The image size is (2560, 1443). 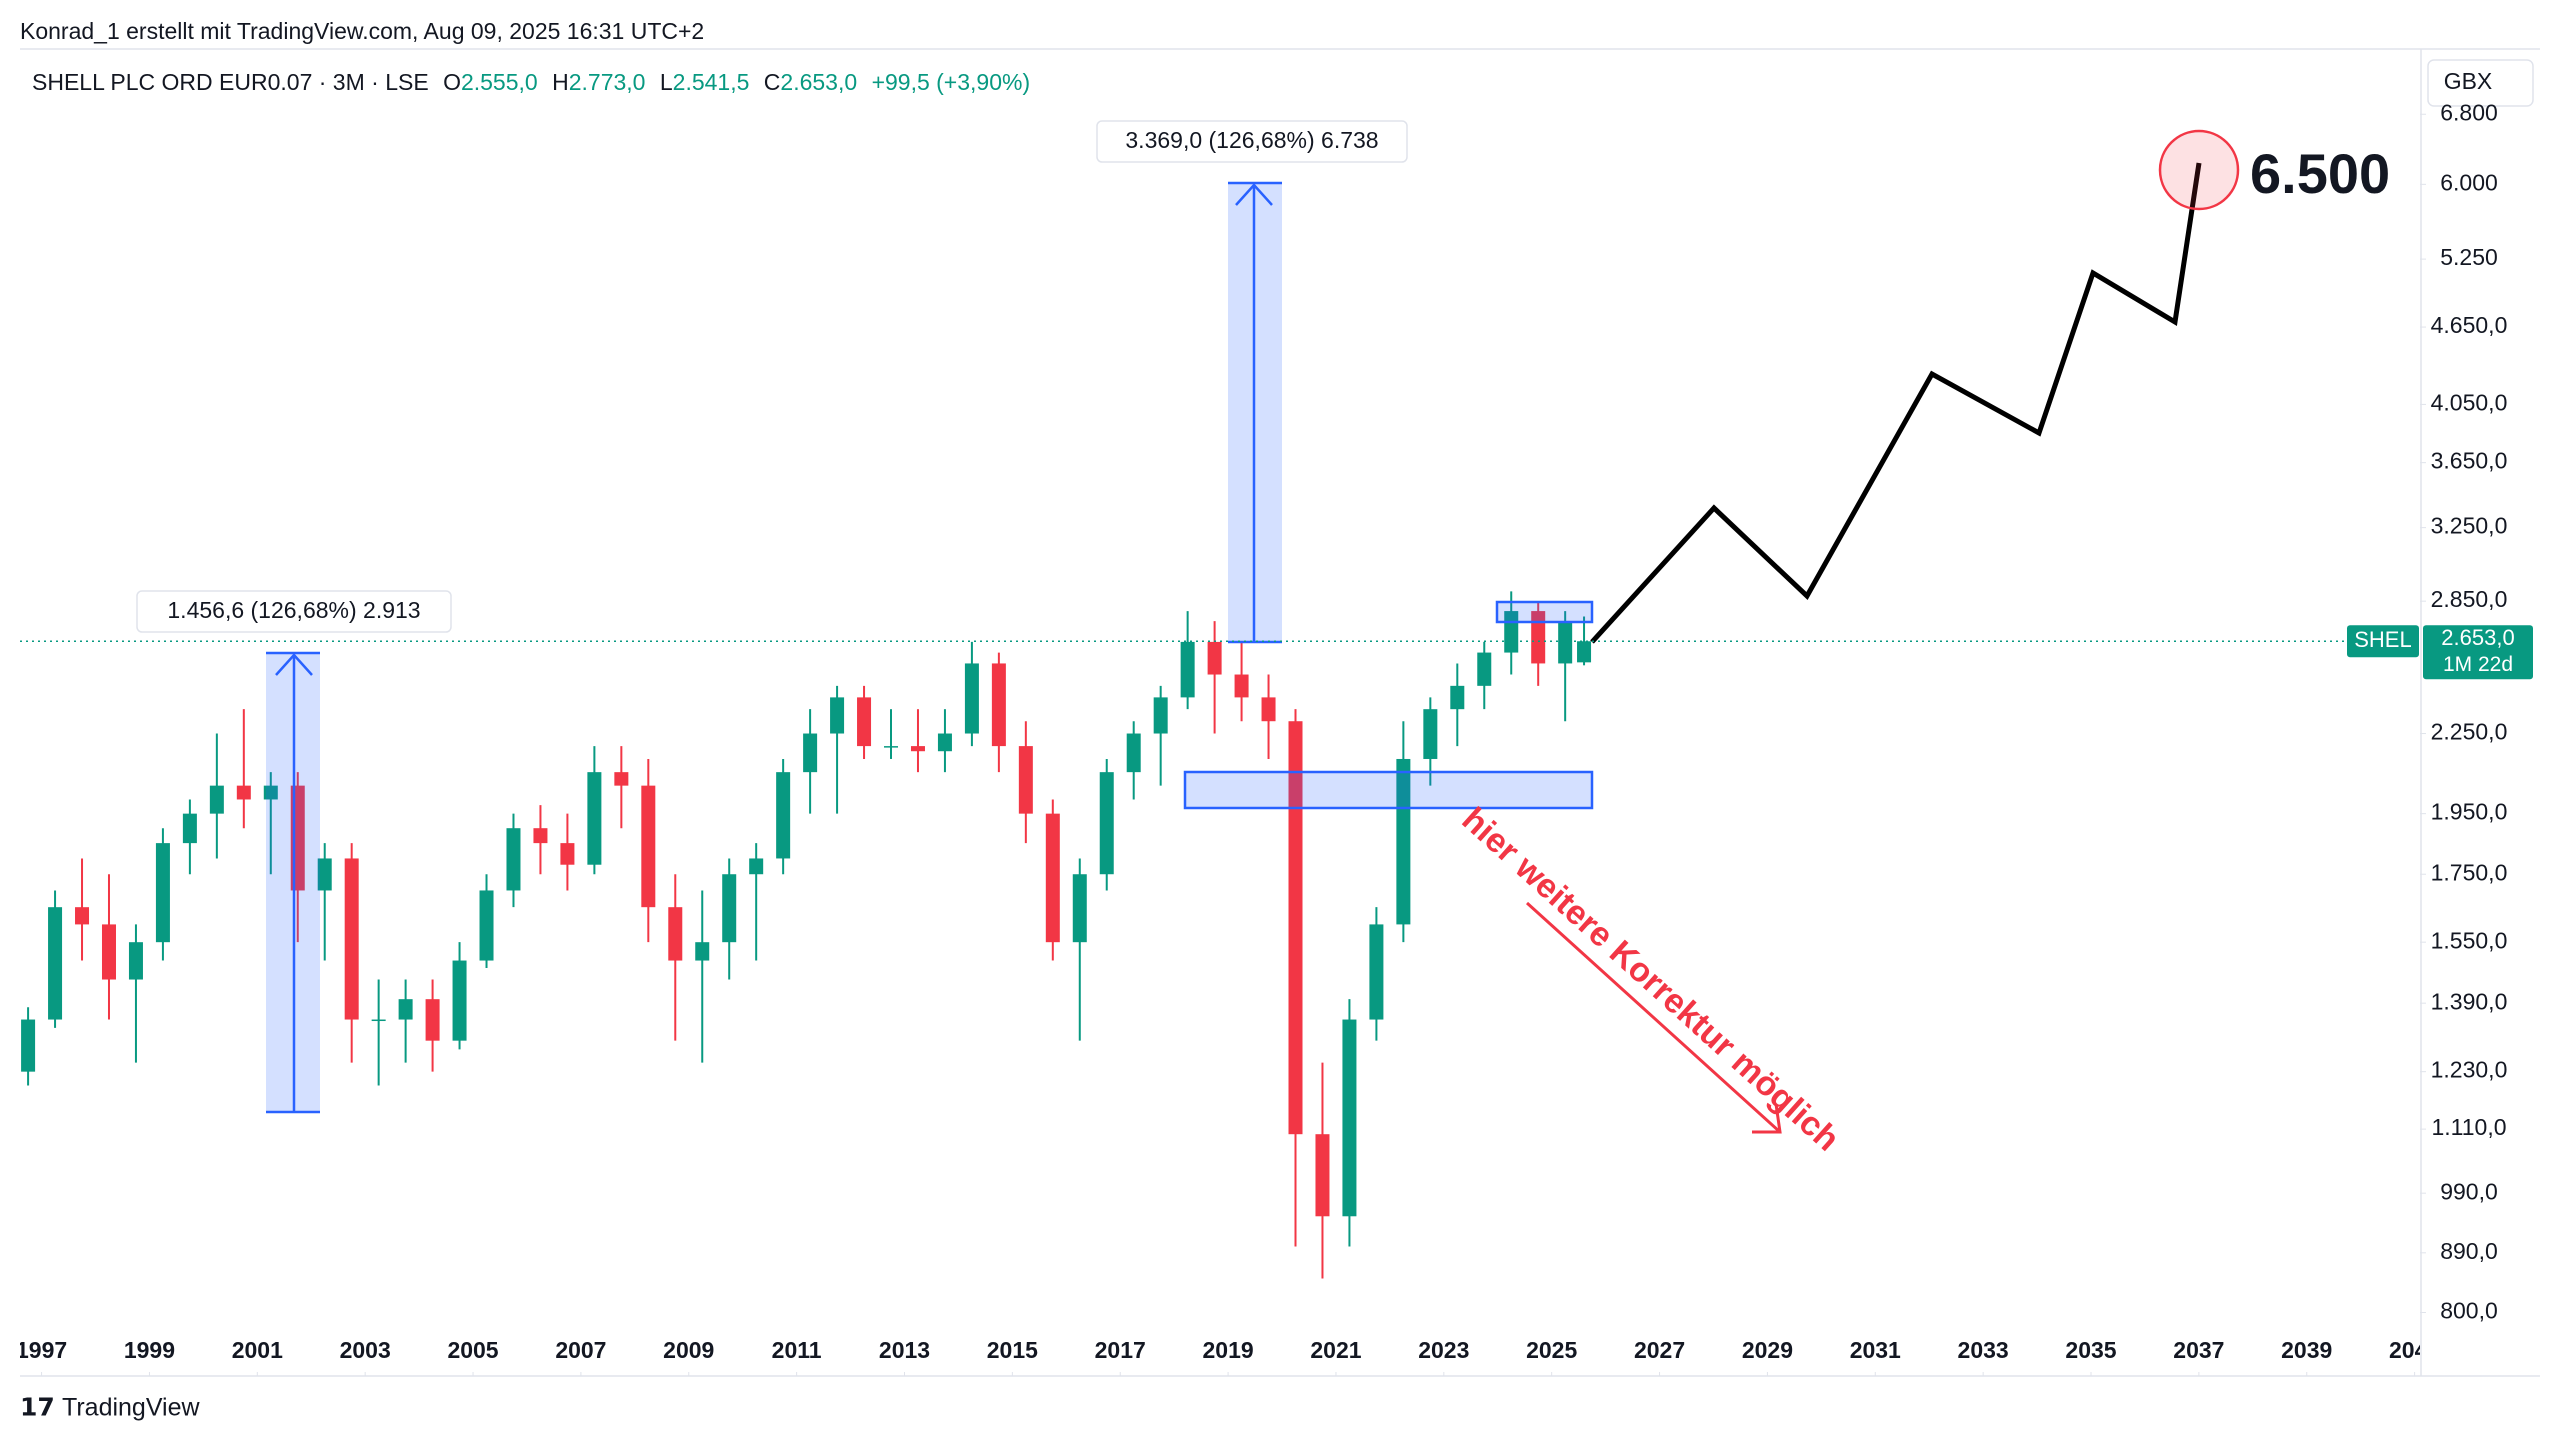 I want to click on y-tick-label: 5.250, so click(x=2469, y=257).